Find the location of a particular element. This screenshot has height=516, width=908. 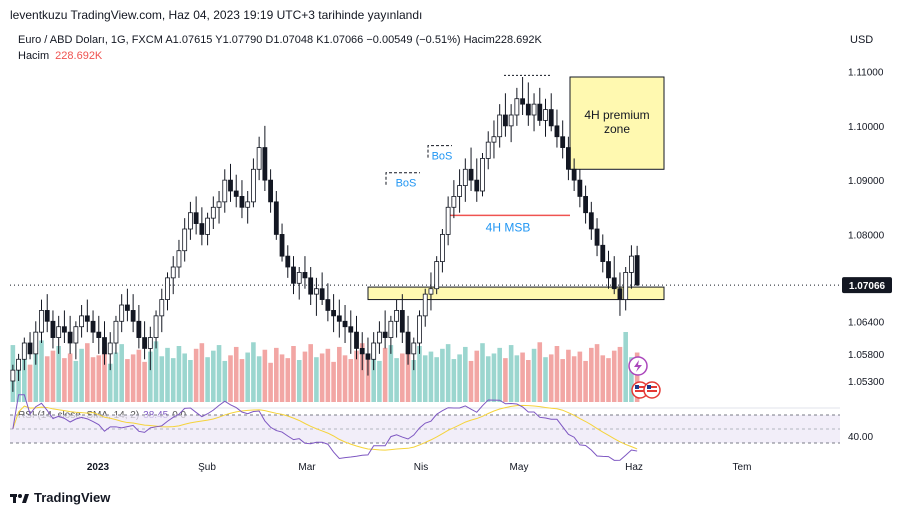

time-tick-label: May is located at coordinates (519, 467).